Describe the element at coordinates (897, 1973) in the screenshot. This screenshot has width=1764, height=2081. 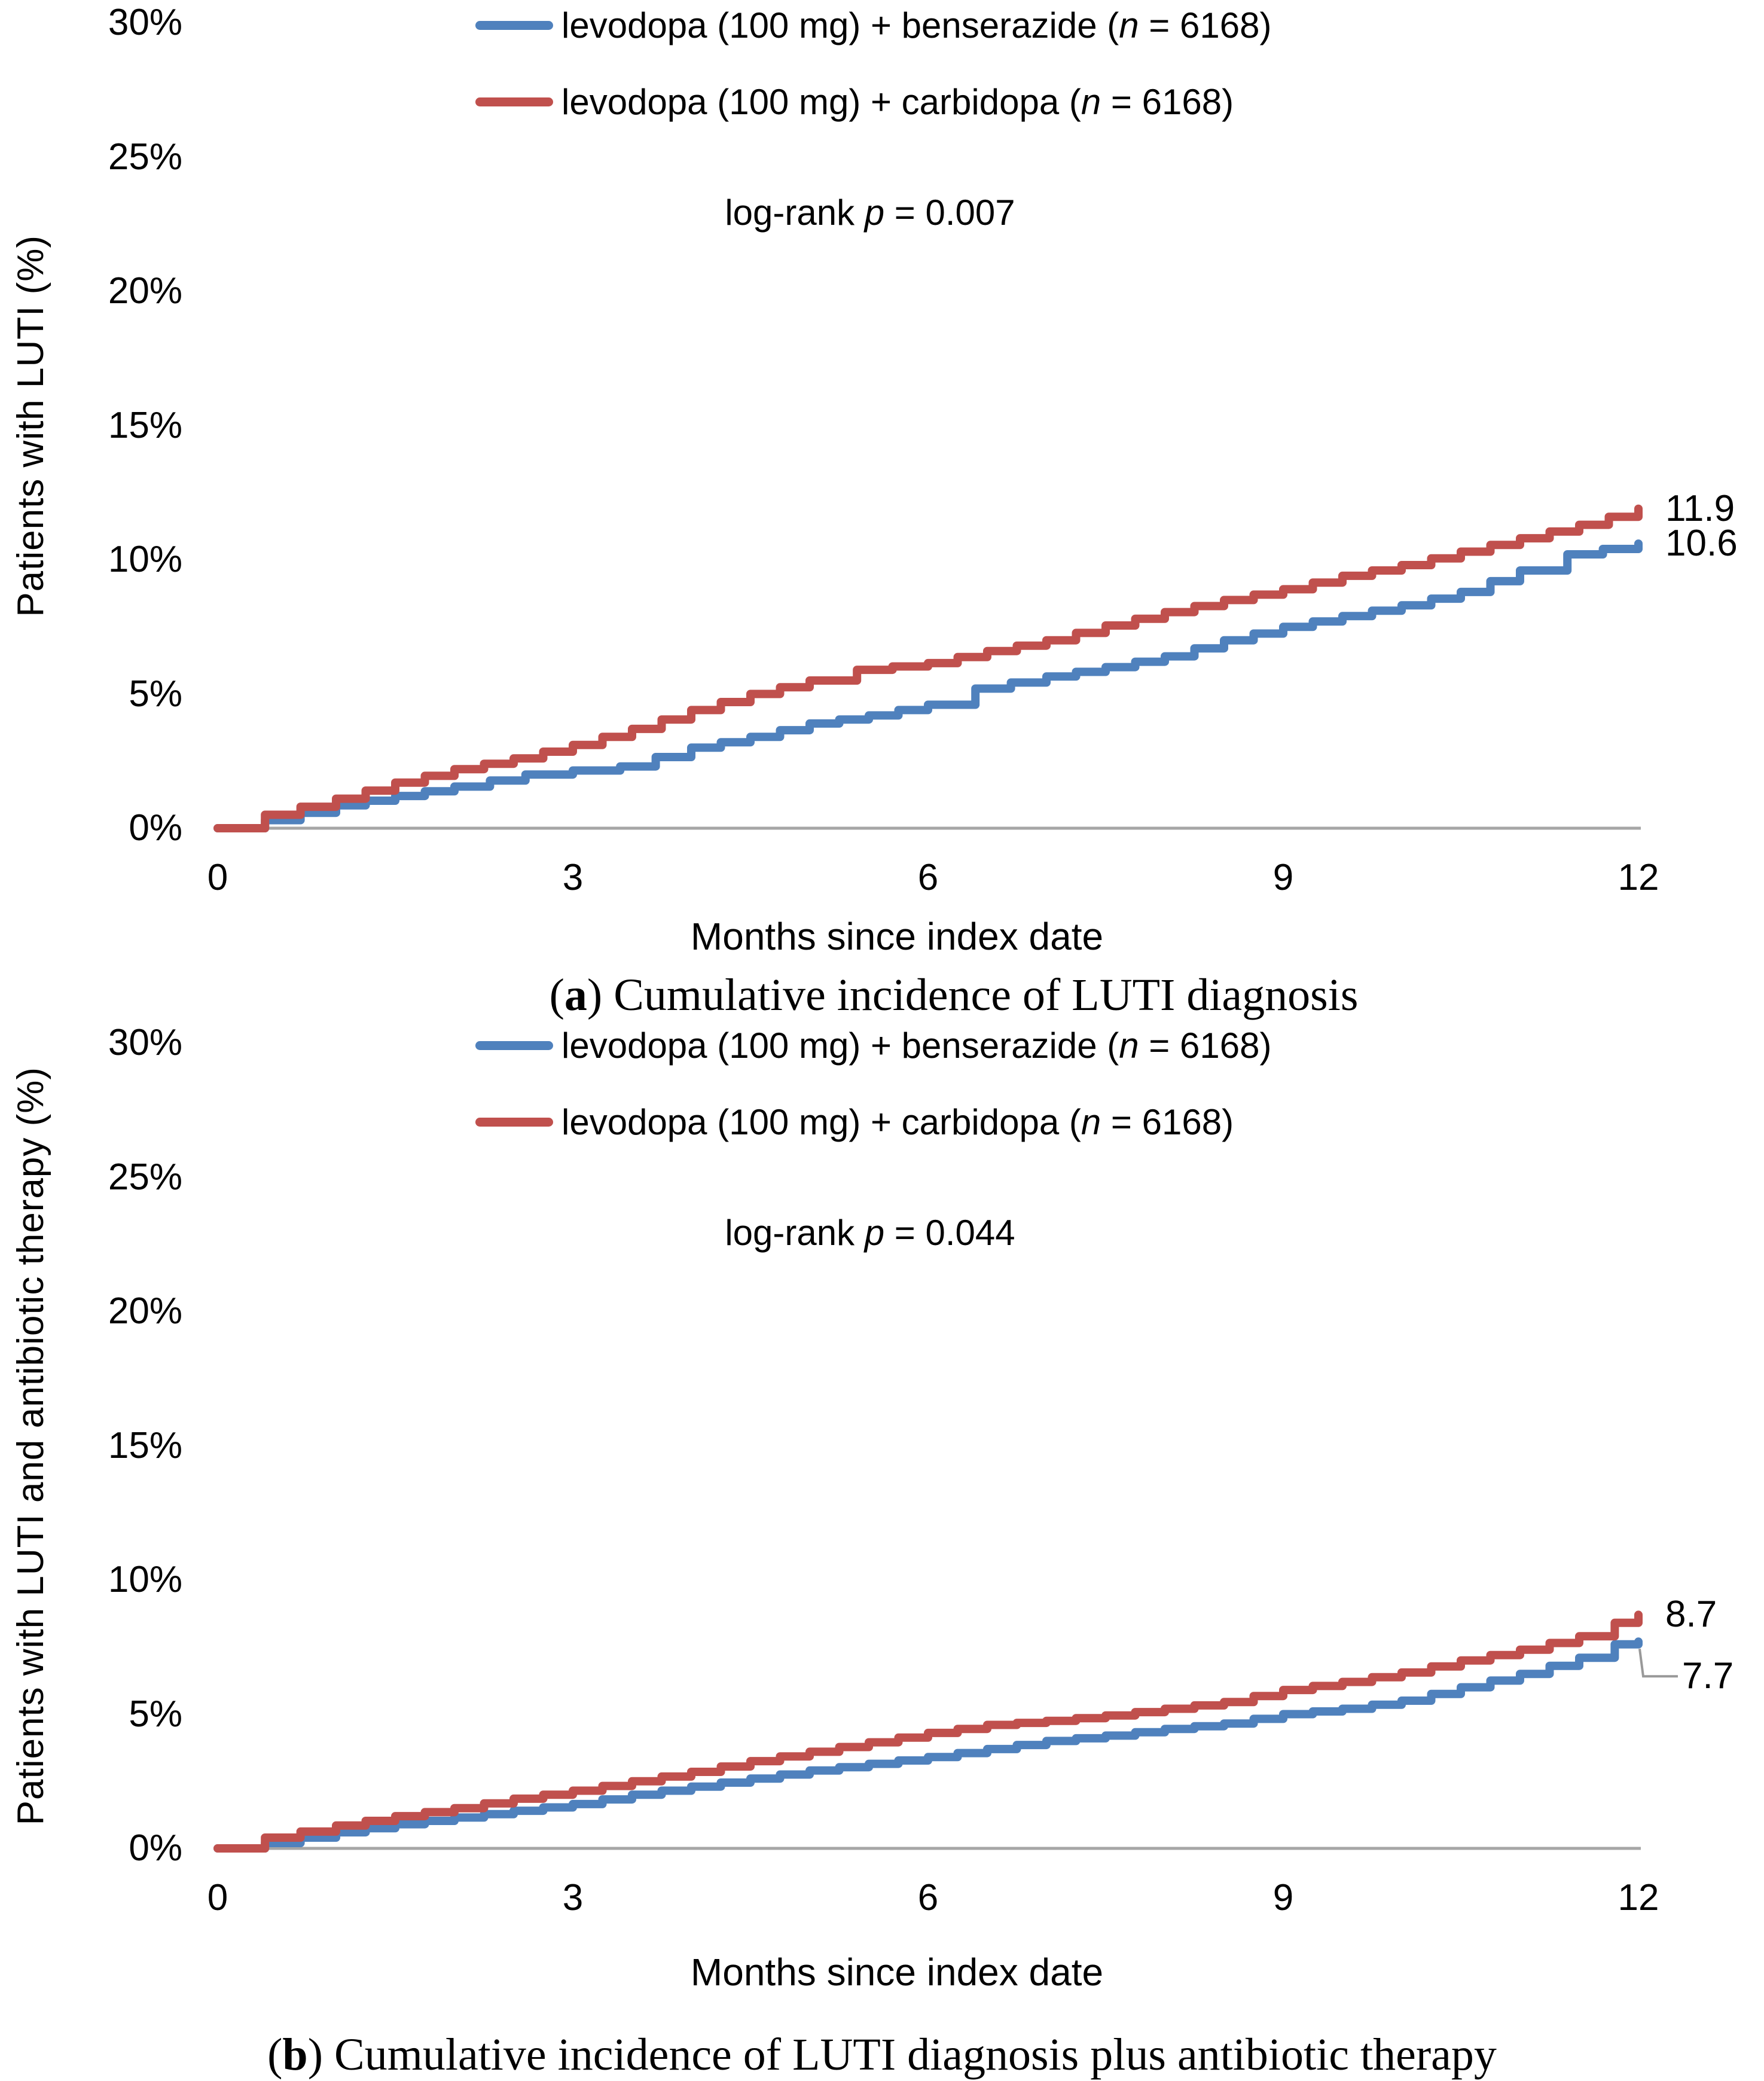
I see `panel-b-x-axis-title: Months since index date` at that location.